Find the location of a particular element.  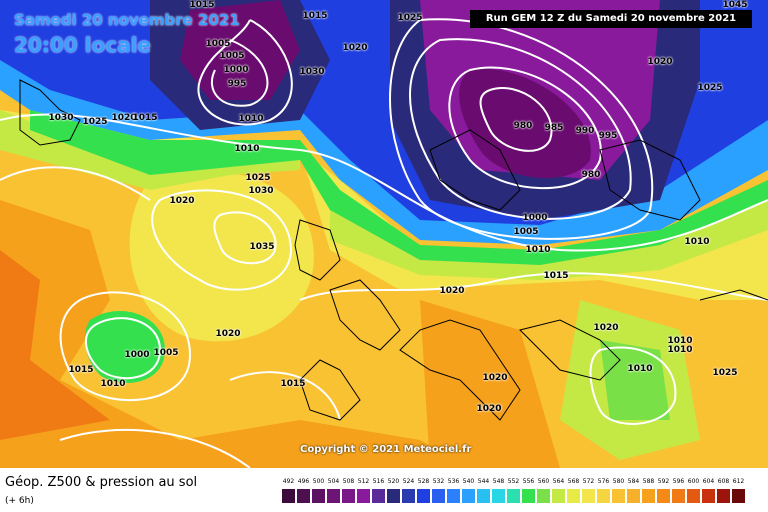

legend-tick-label: 508 is located at coordinates (348, 481).